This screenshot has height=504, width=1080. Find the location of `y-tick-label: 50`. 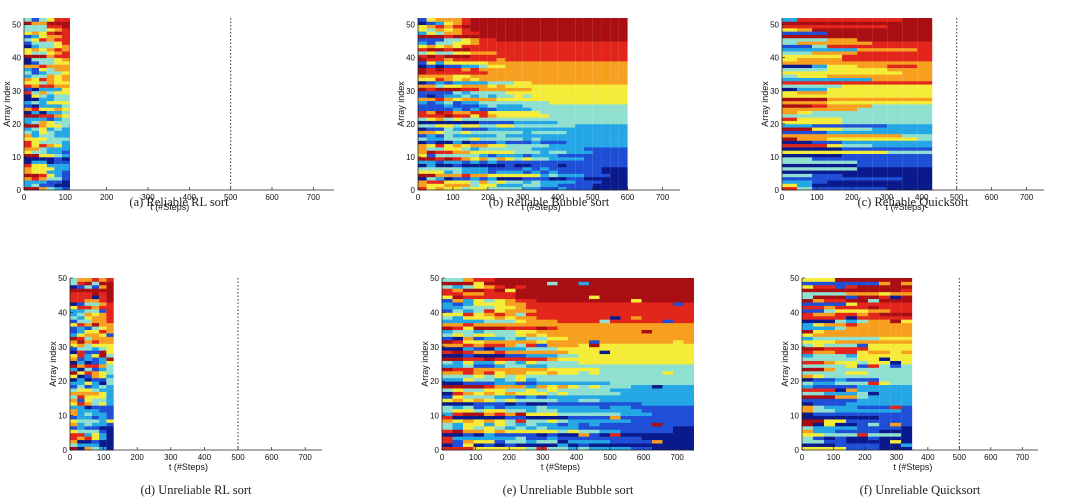

y-tick-label: 50 is located at coordinates (774, 25).